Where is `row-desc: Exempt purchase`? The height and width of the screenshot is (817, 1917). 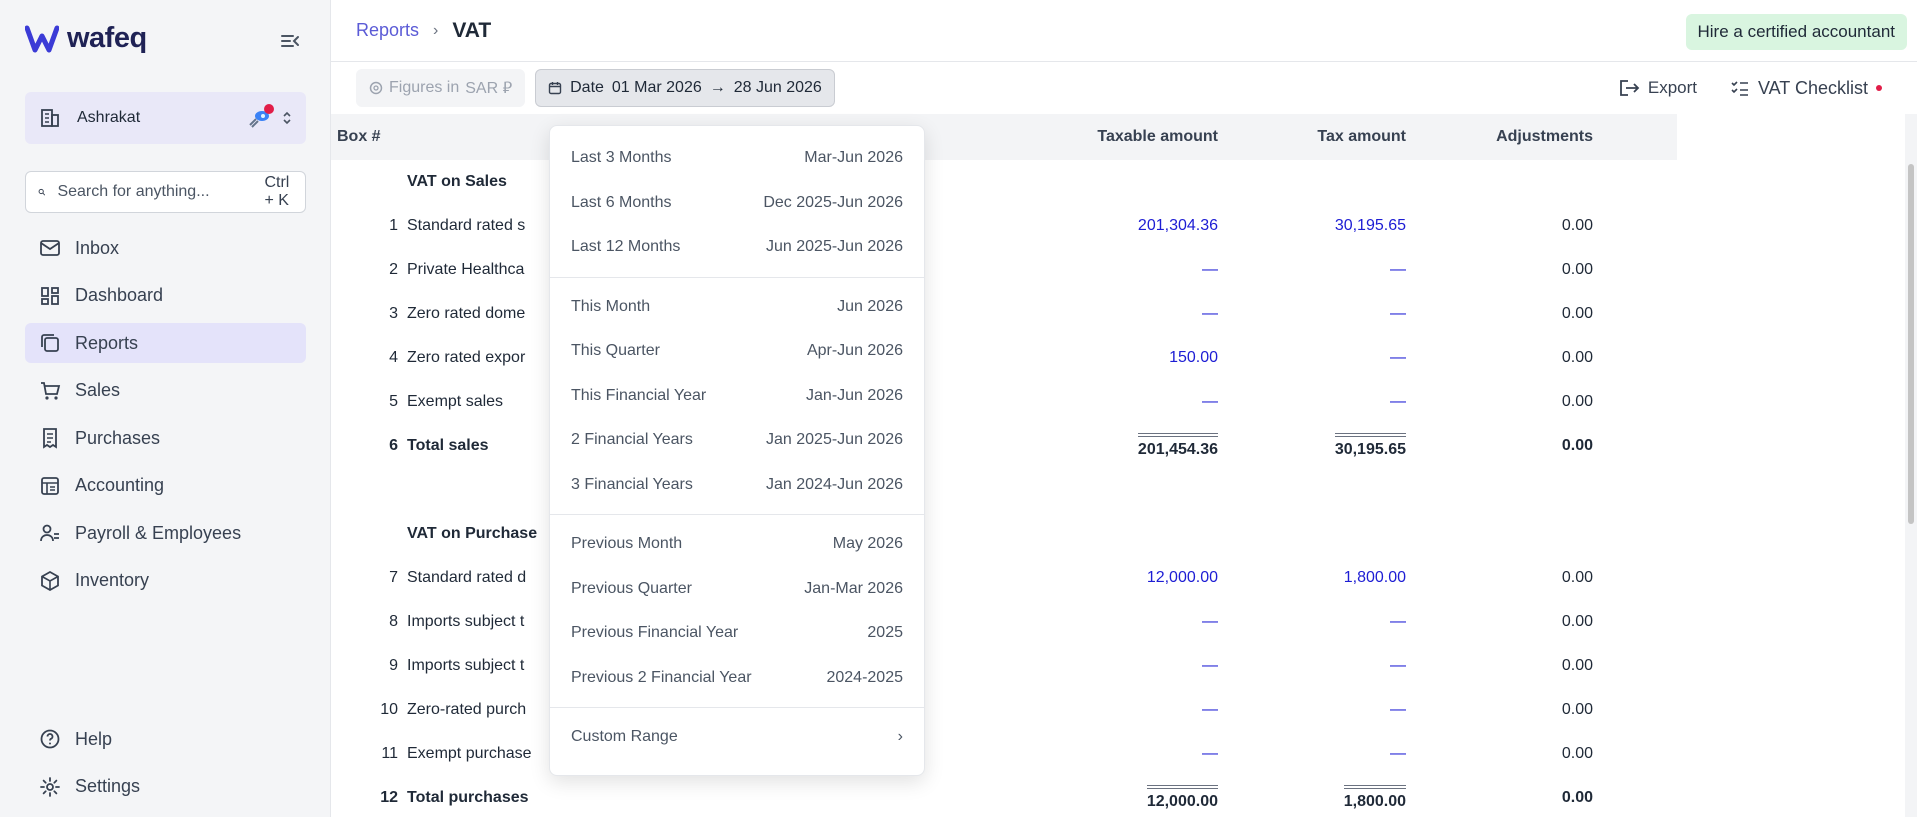
row-desc: Exempt purchase is located at coordinates (469, 753).